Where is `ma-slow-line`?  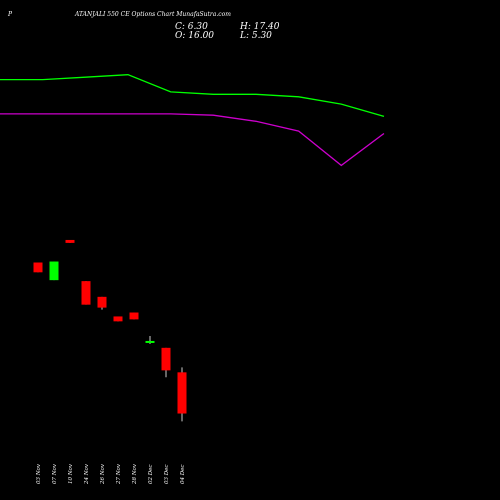
ma-slow-line is located at coordinates (192, 140).